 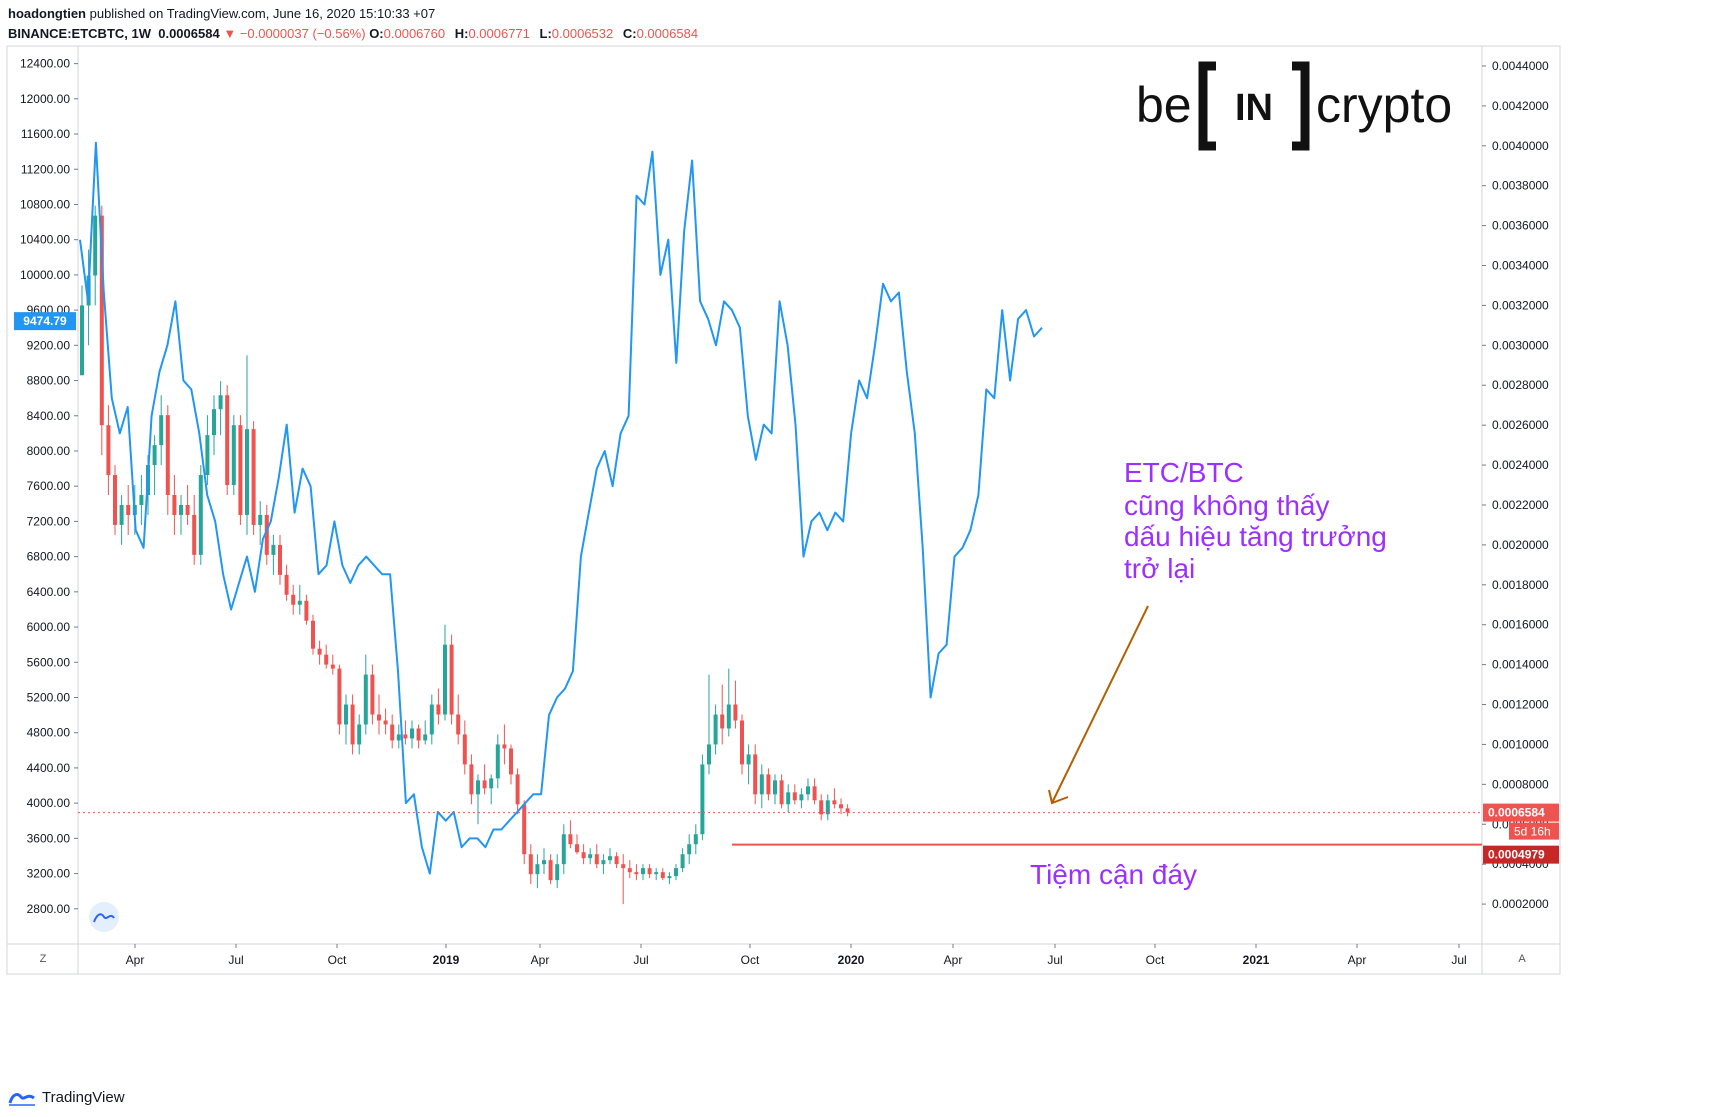 I want to click on tradingview-logo-icon, so click(x=21, y=1099).